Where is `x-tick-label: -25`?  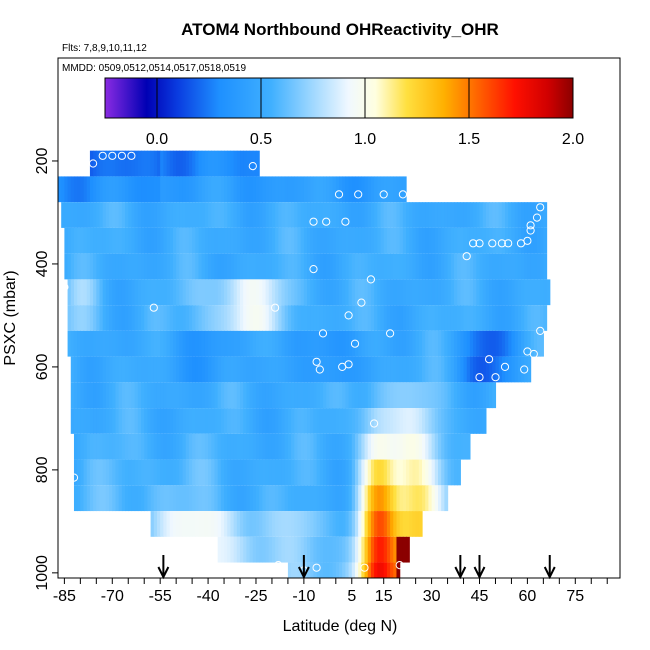
x-tick-label: -25 is located at coordinates (255, 596).